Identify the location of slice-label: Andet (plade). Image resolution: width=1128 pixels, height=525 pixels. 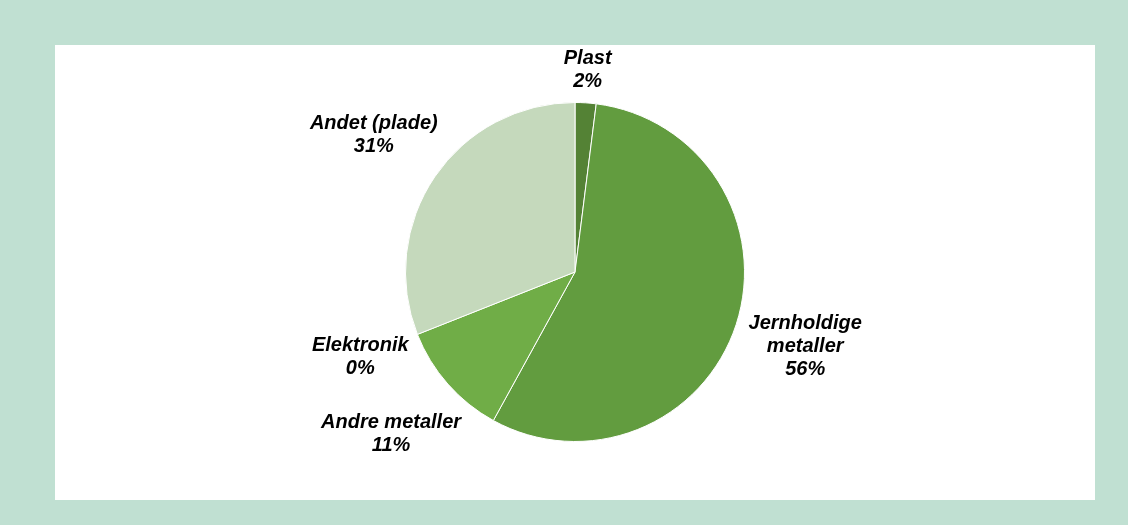
(373, 122).